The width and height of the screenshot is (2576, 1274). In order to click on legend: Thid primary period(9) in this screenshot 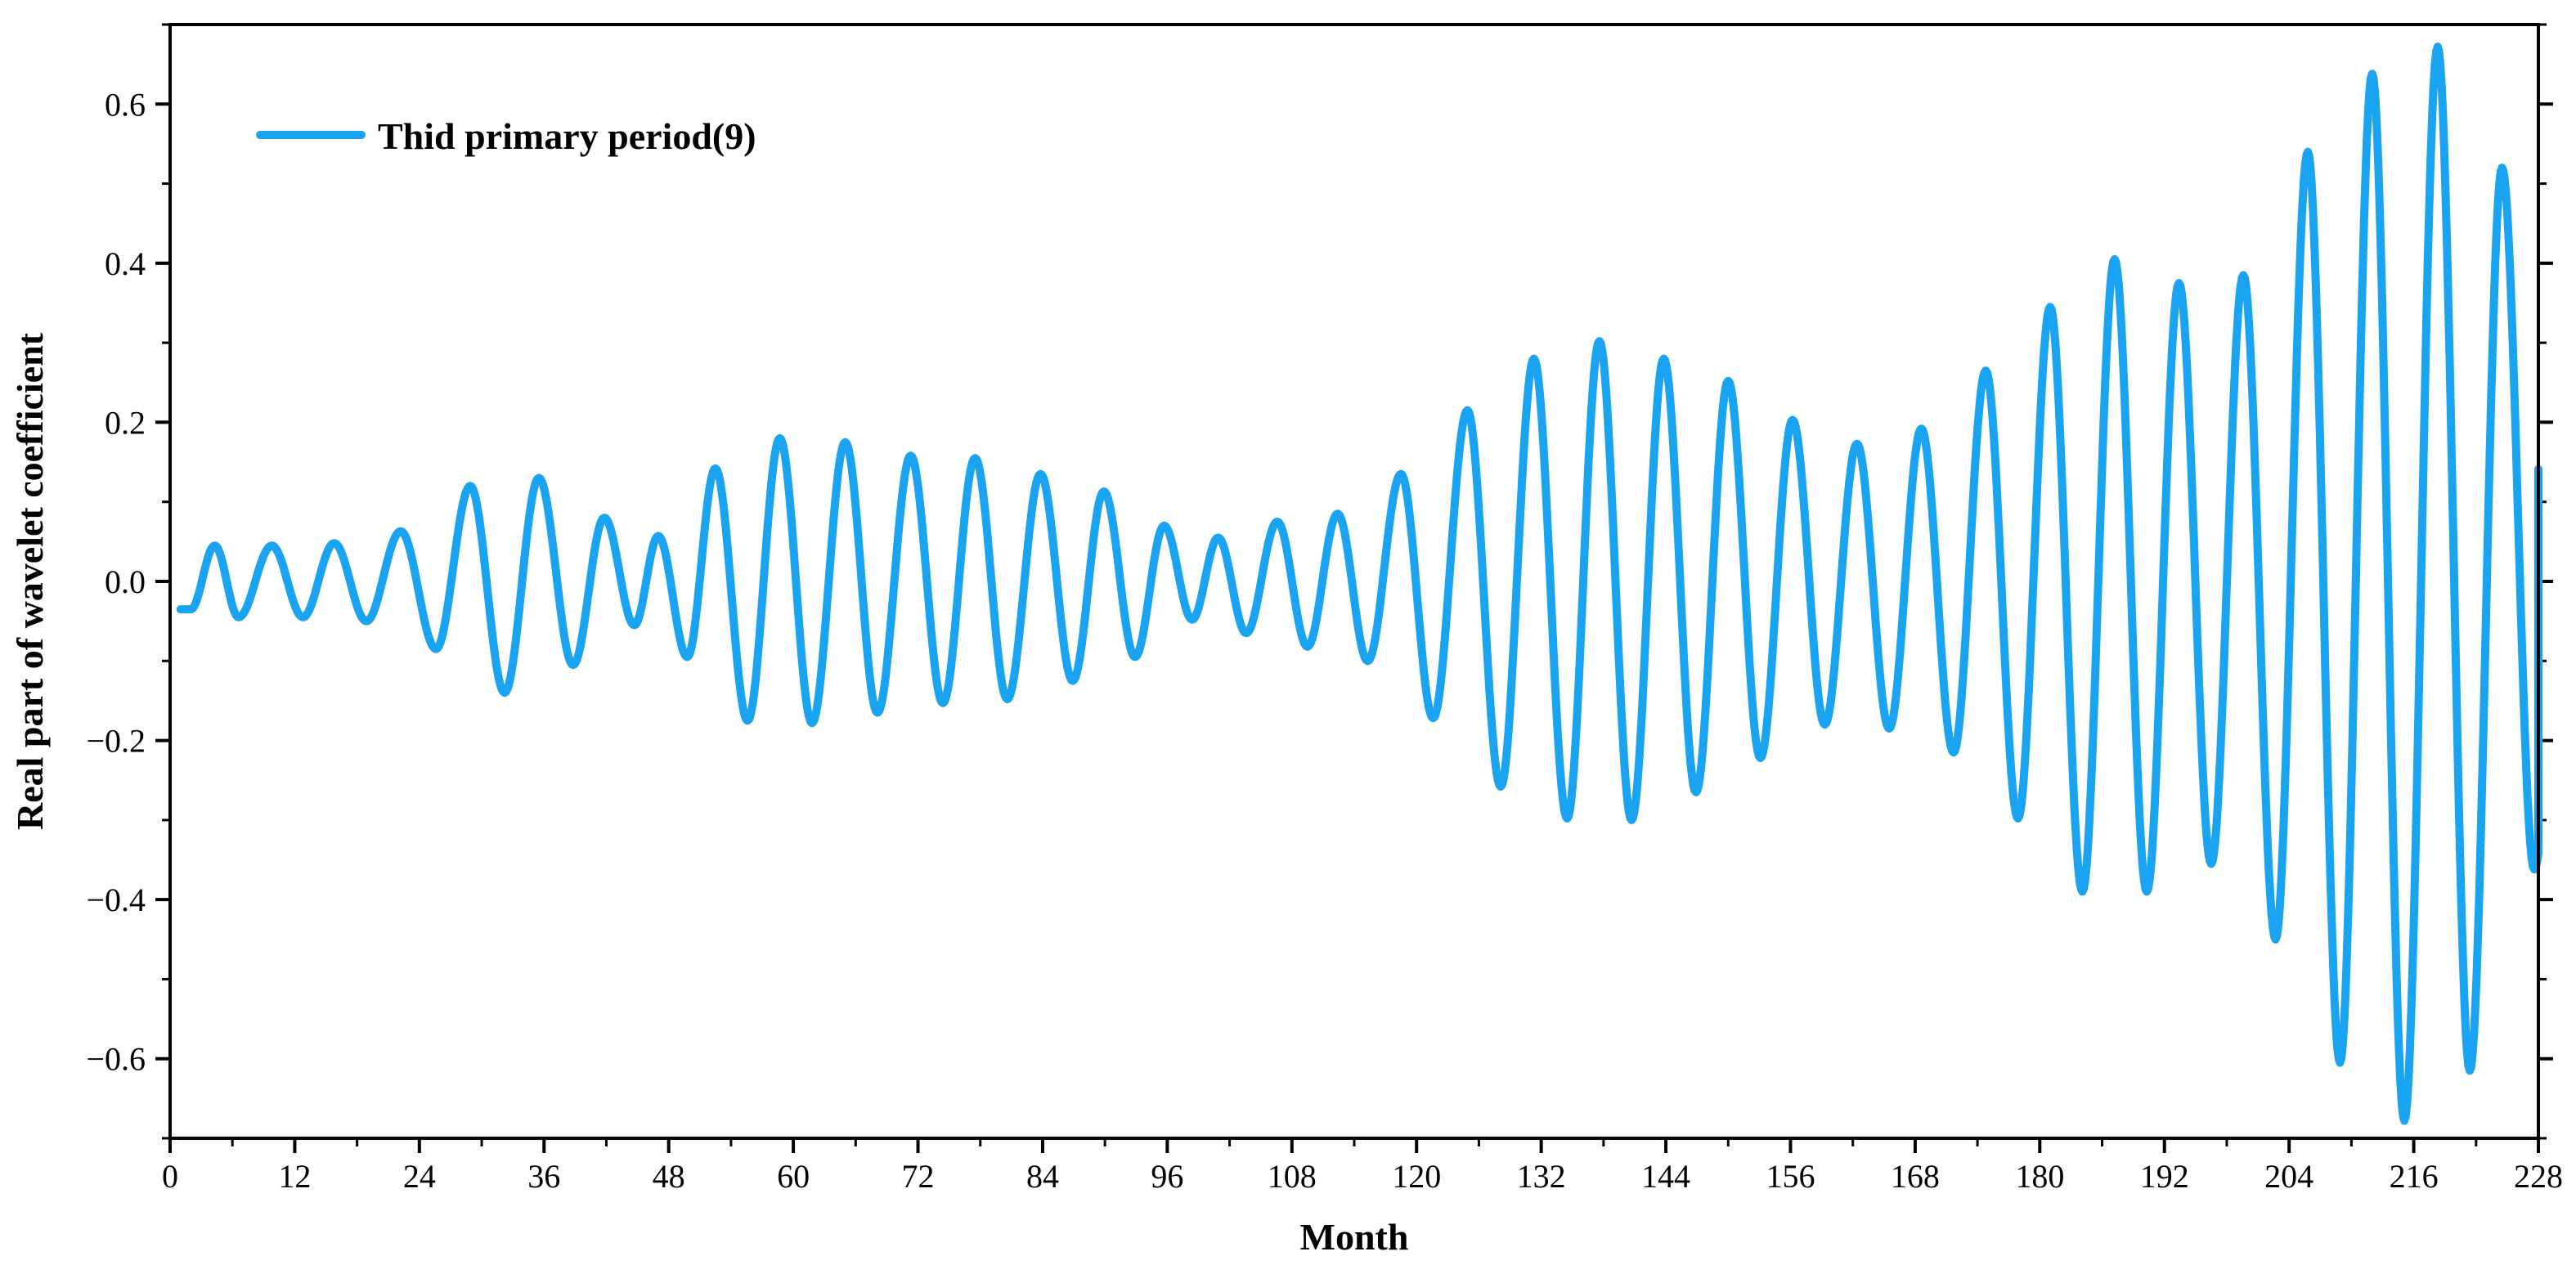, I will do `click(506, 136)`.